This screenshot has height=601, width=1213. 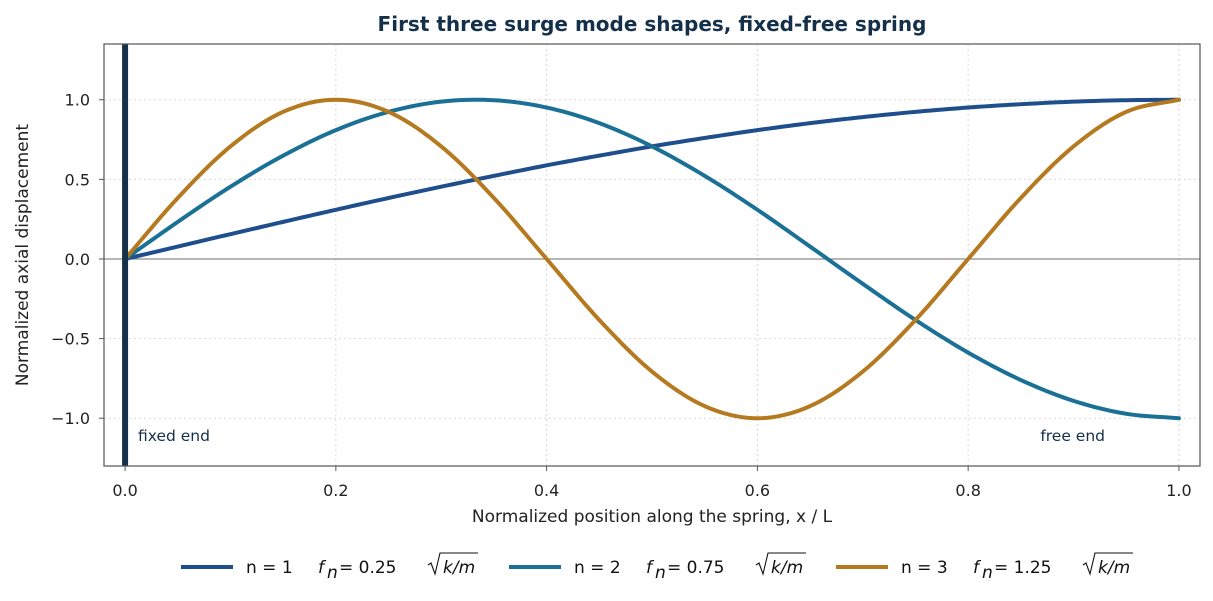 I want to click on x-tick-label: 0.6, so click(x=757, y=490).